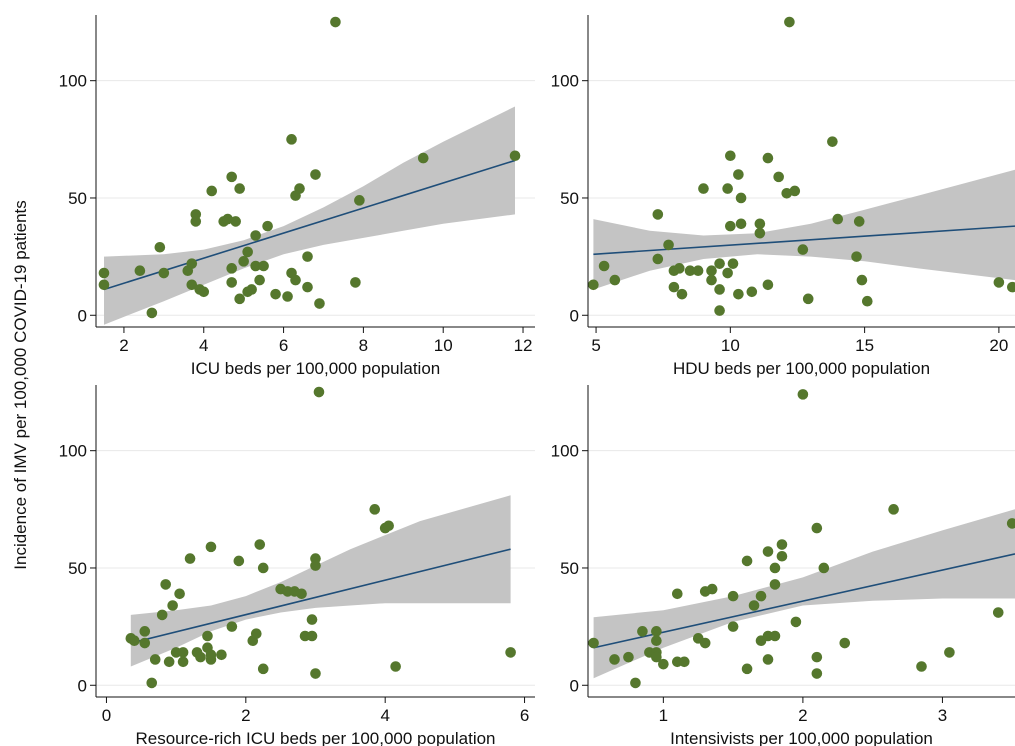 Image resolution: width=1015 pixels, height=746 pixels. Describe the element at coordinates (82, 685) in the screenshot. I see `y-tick-label: 0` at that location.